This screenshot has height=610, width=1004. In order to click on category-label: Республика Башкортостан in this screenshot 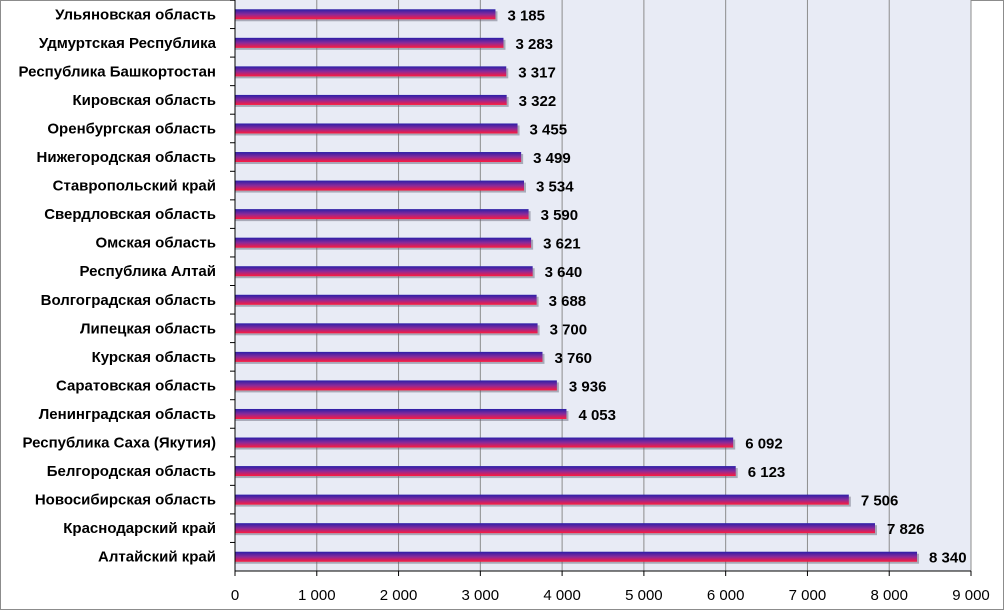, I will do `click(117, 71)`.